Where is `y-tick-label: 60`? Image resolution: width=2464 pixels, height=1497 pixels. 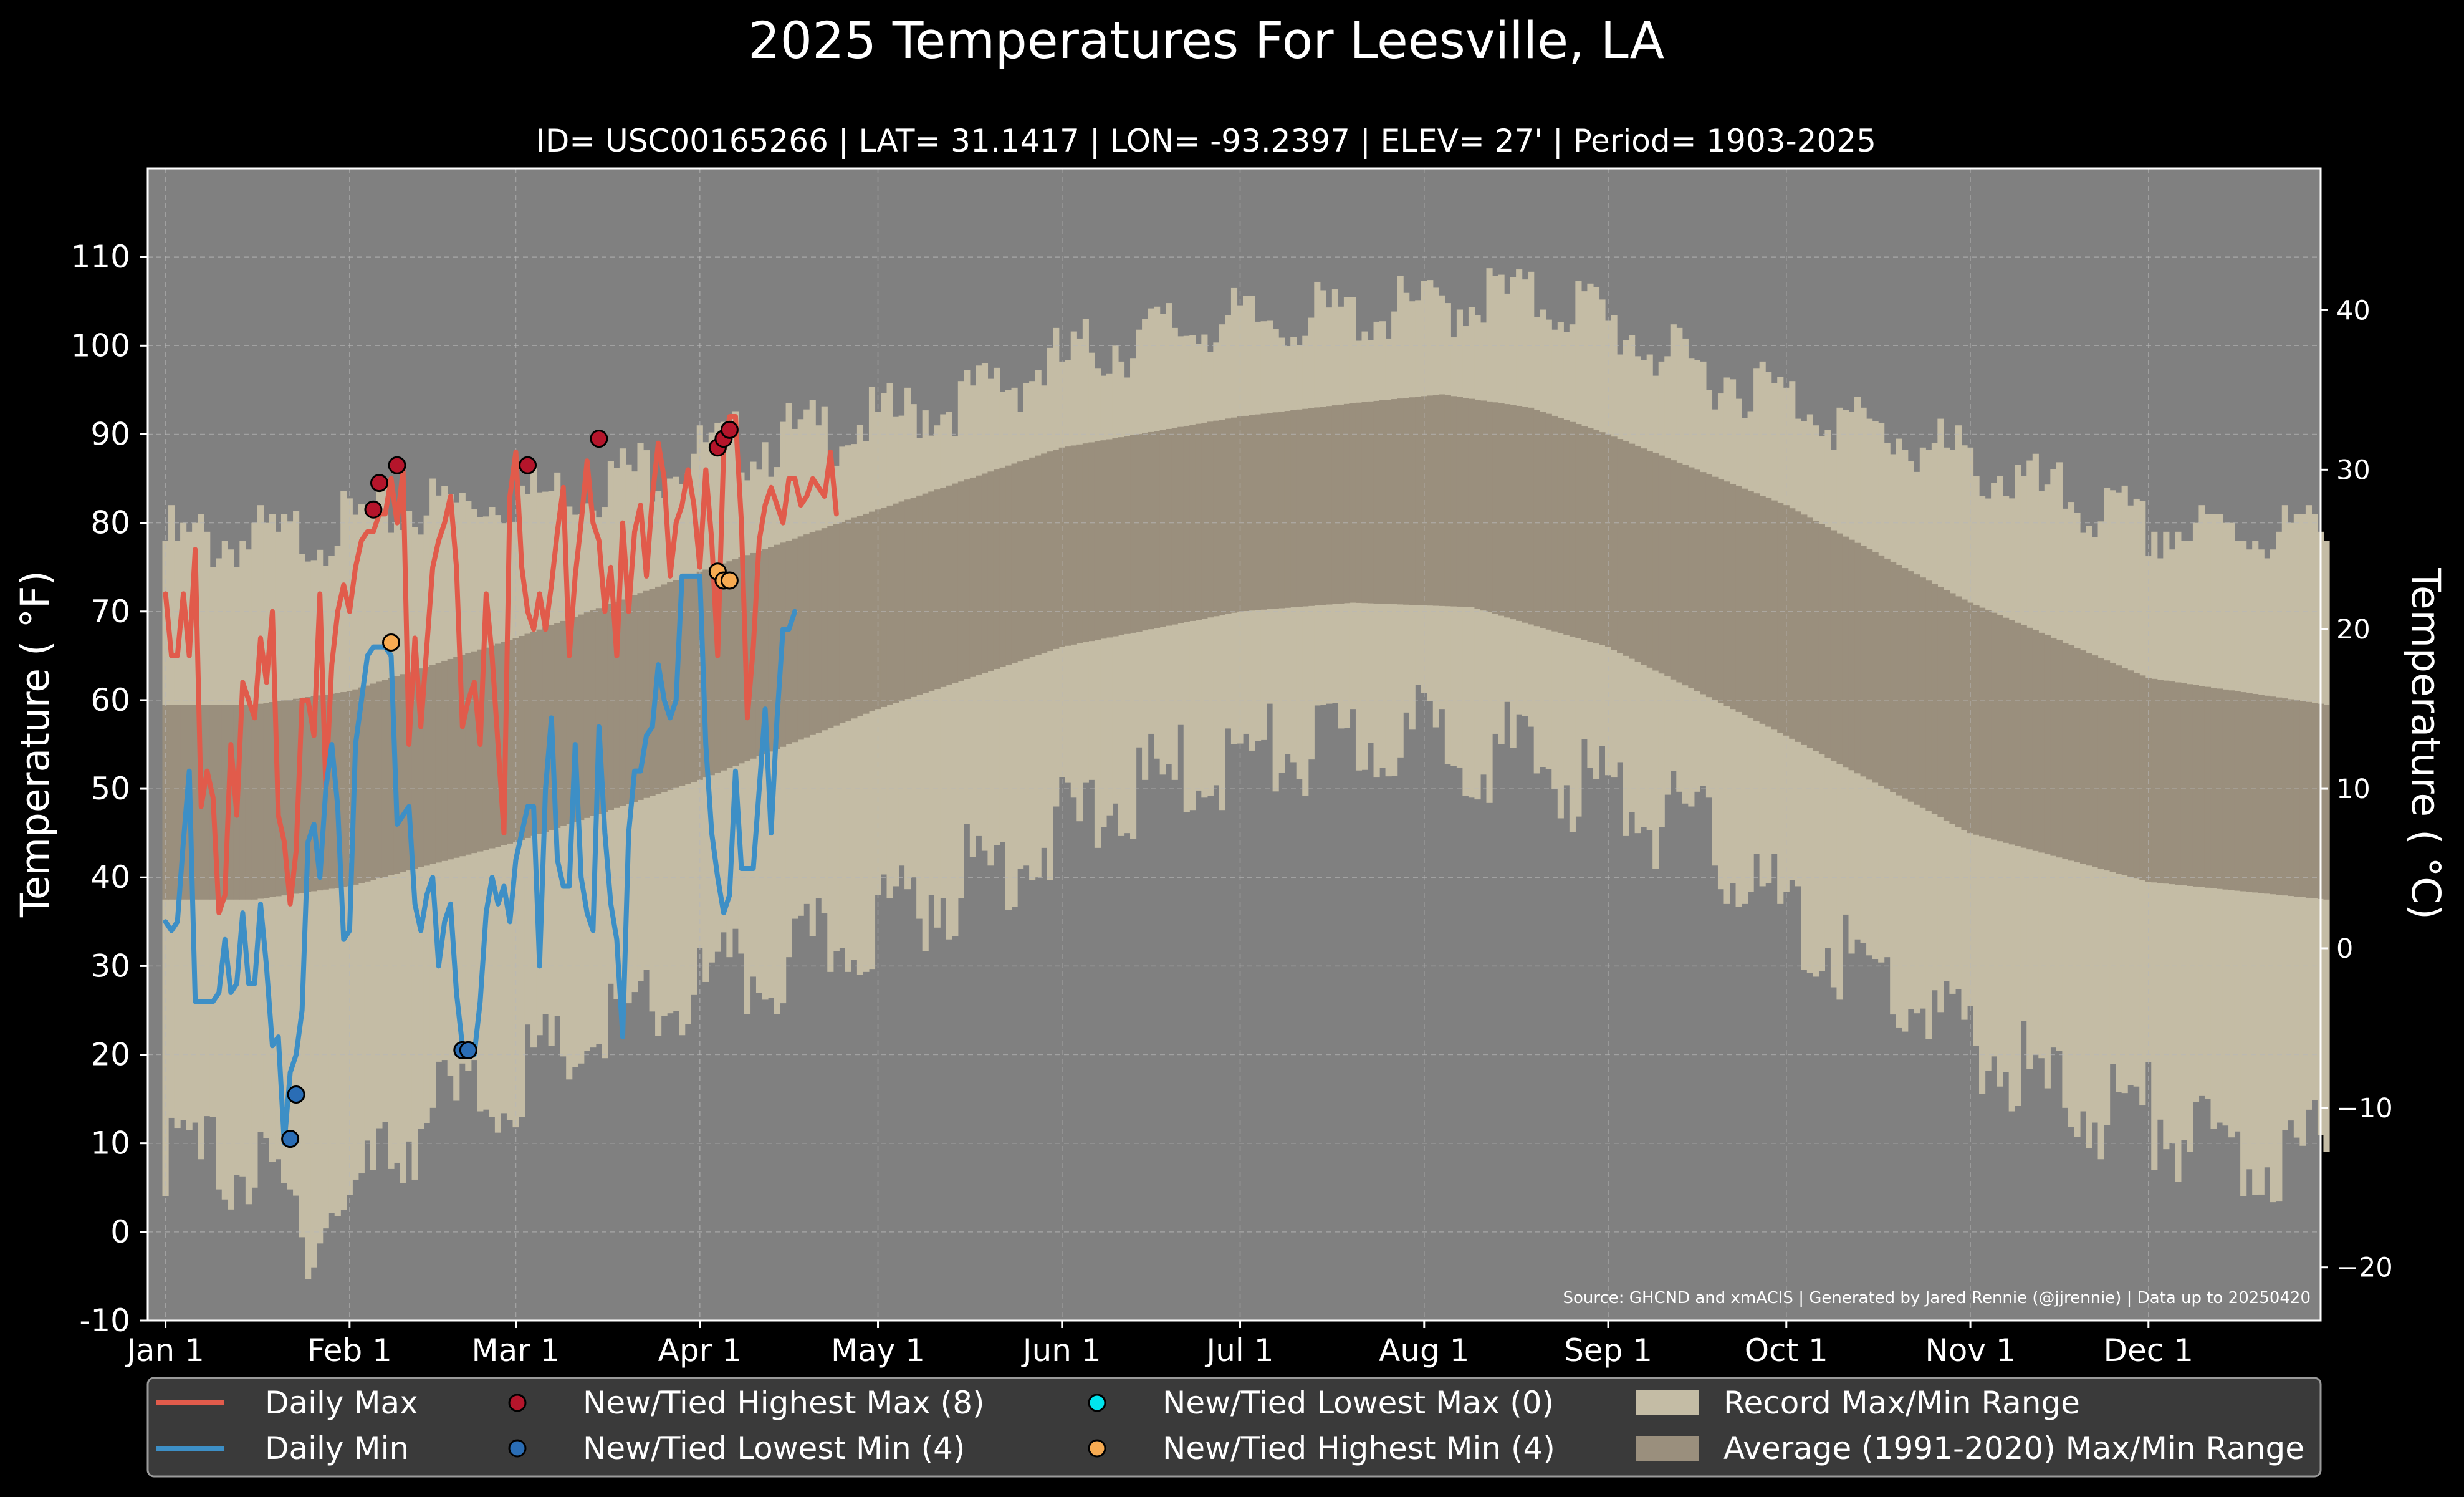
y-tick-label: 60 is located at coordinates (110, 700).